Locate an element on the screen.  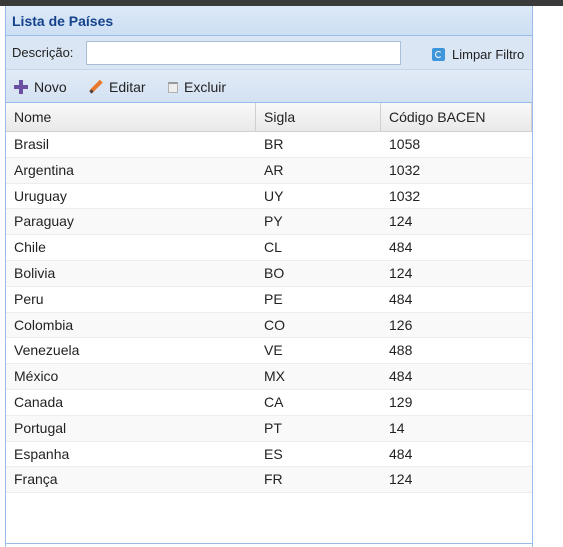
cell-codigo-bacen: 129 is located at coordinates (401, 401).